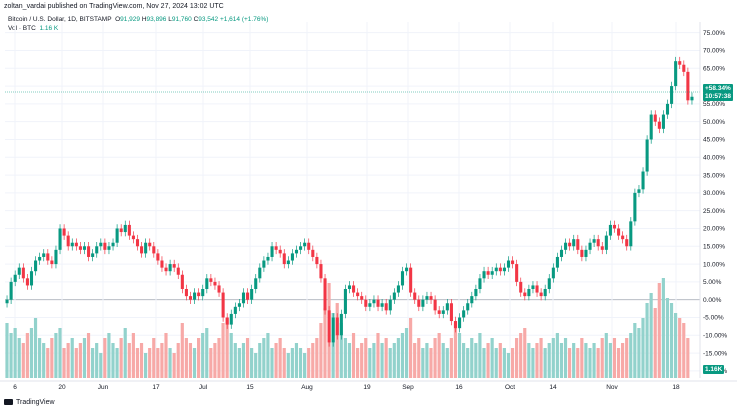  What do you see at coordinates (33, 28) in the screenshot?
I see `volume-legend: Vol · BTC 1.16 K` at bounding box center [33, 28].